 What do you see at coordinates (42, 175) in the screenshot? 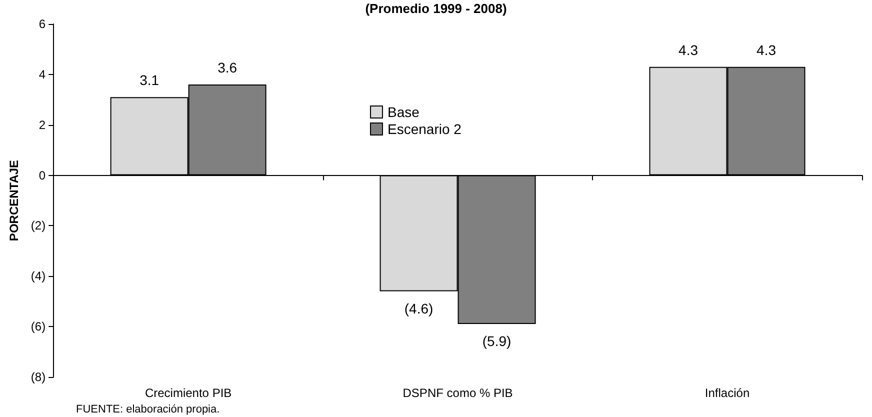
I see `y-tick-label: 0` at bounding box center [42, 175].